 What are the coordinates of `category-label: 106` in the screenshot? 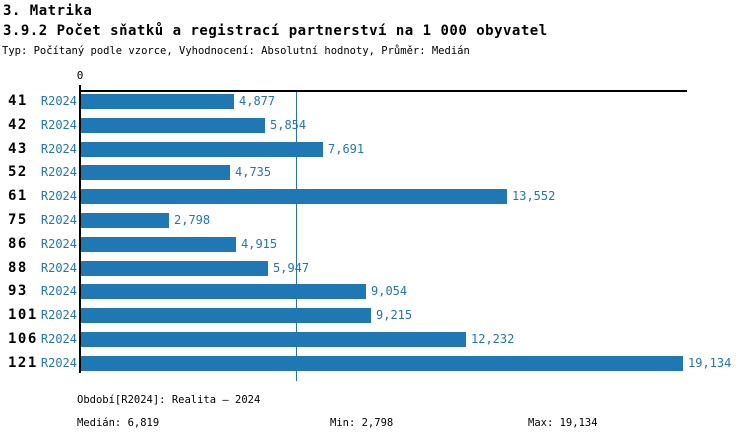 It's located at (23, 339).